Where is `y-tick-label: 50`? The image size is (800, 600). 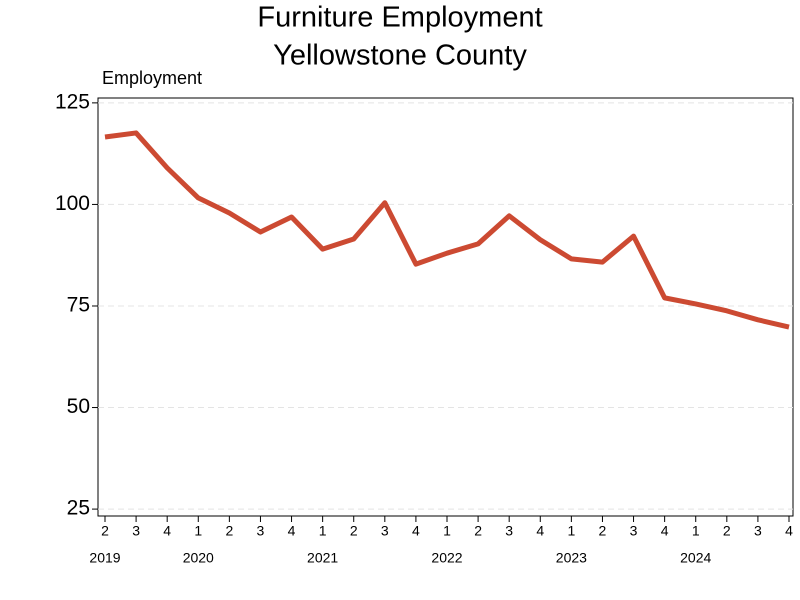 y-tick-label: 50 is located at coordinates (78, 406).